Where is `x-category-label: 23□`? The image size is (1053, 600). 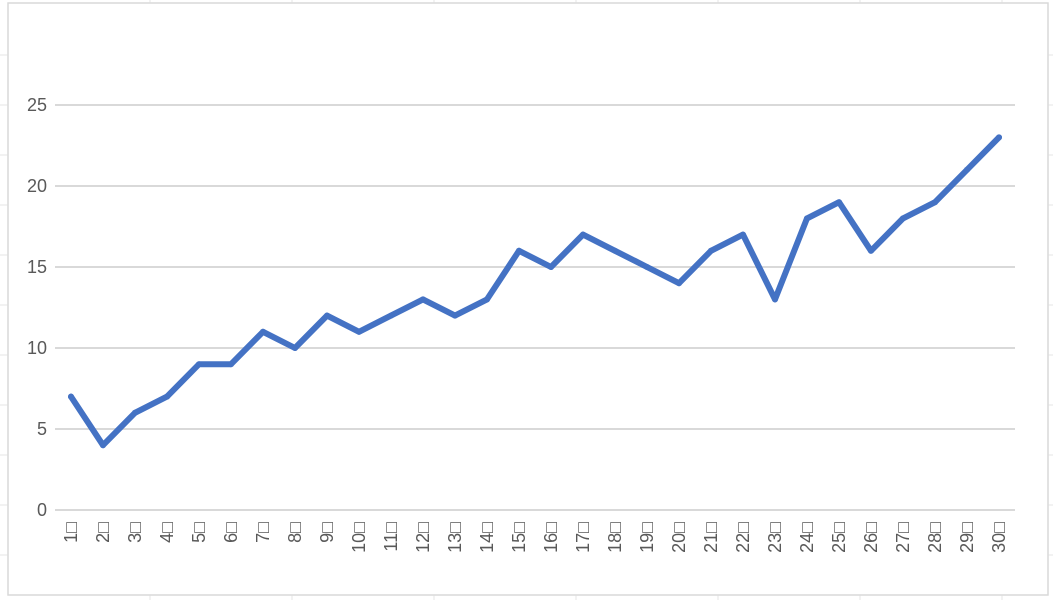 x-category-label: 23□ is located at coordinates (775, 537).